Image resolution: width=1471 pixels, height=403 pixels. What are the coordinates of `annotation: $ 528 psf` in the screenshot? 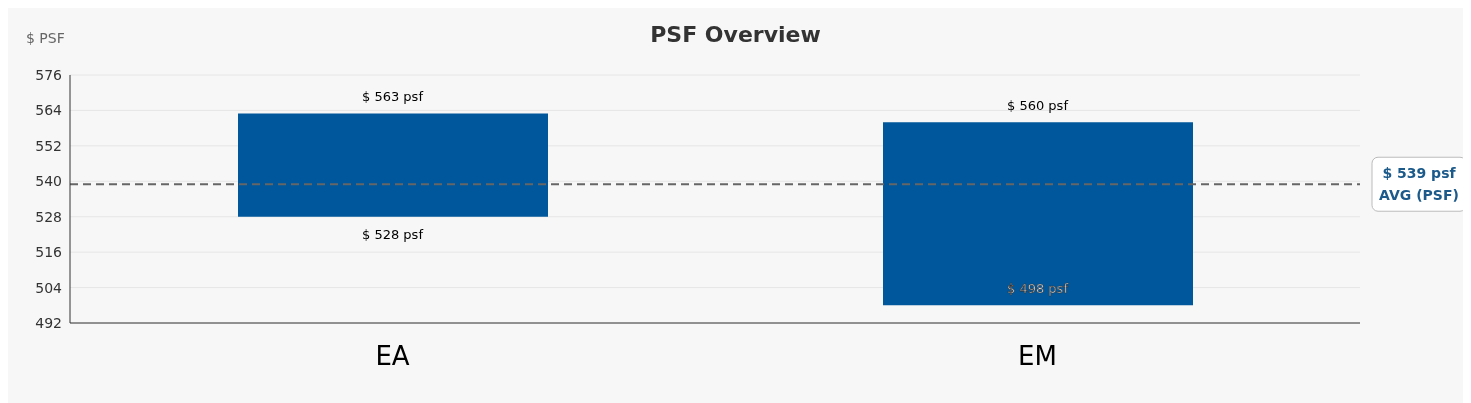 It's located at (393, 234).